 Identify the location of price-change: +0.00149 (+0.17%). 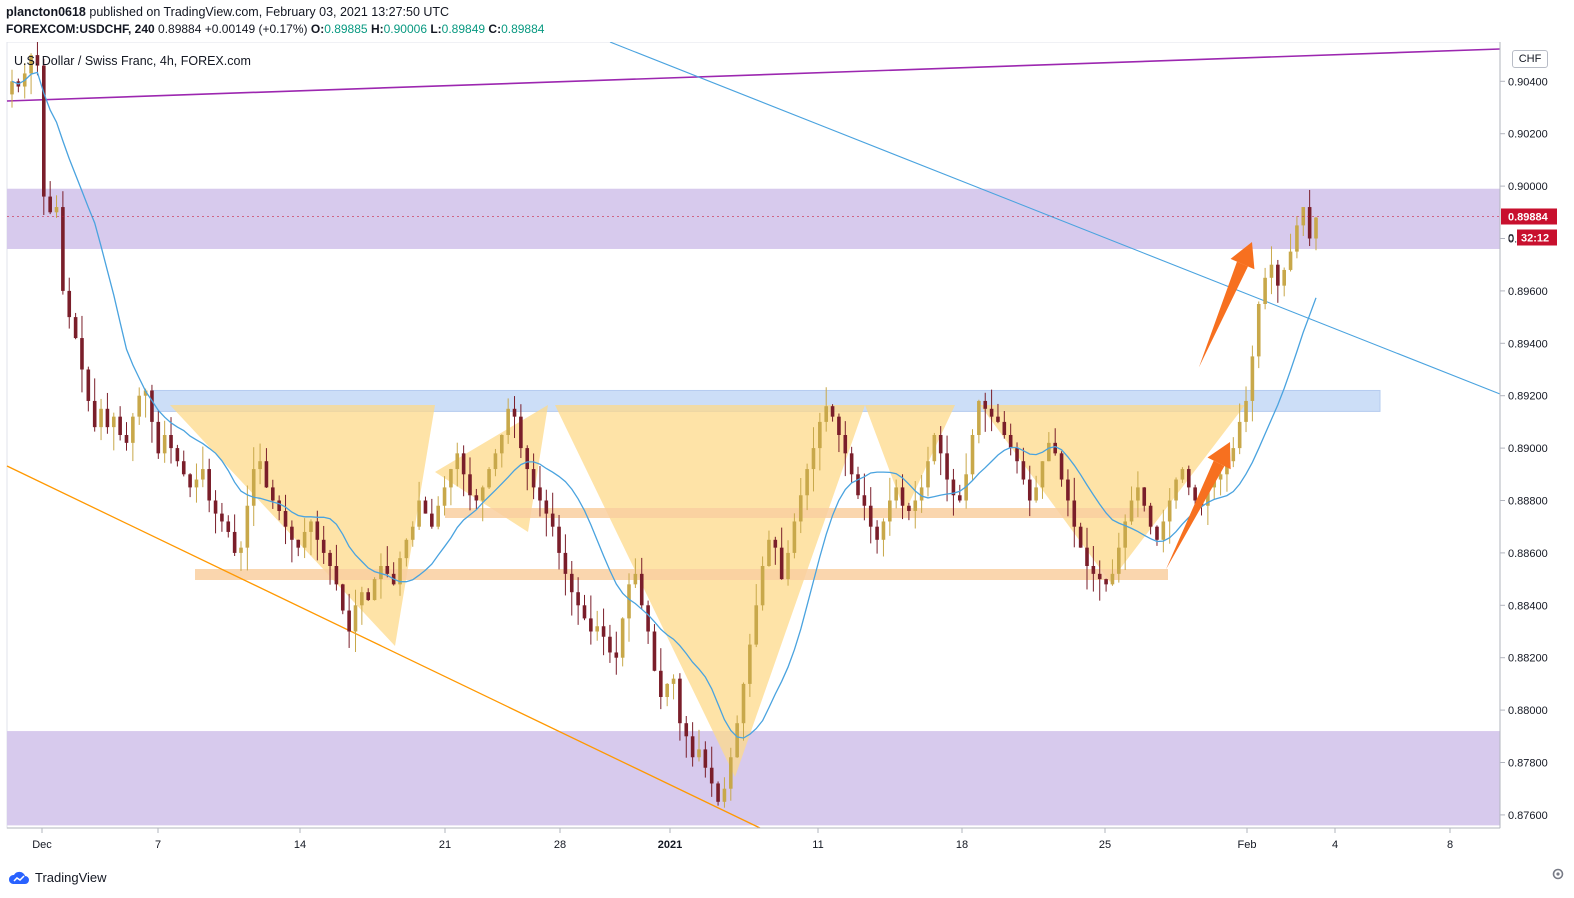
(256, 29).